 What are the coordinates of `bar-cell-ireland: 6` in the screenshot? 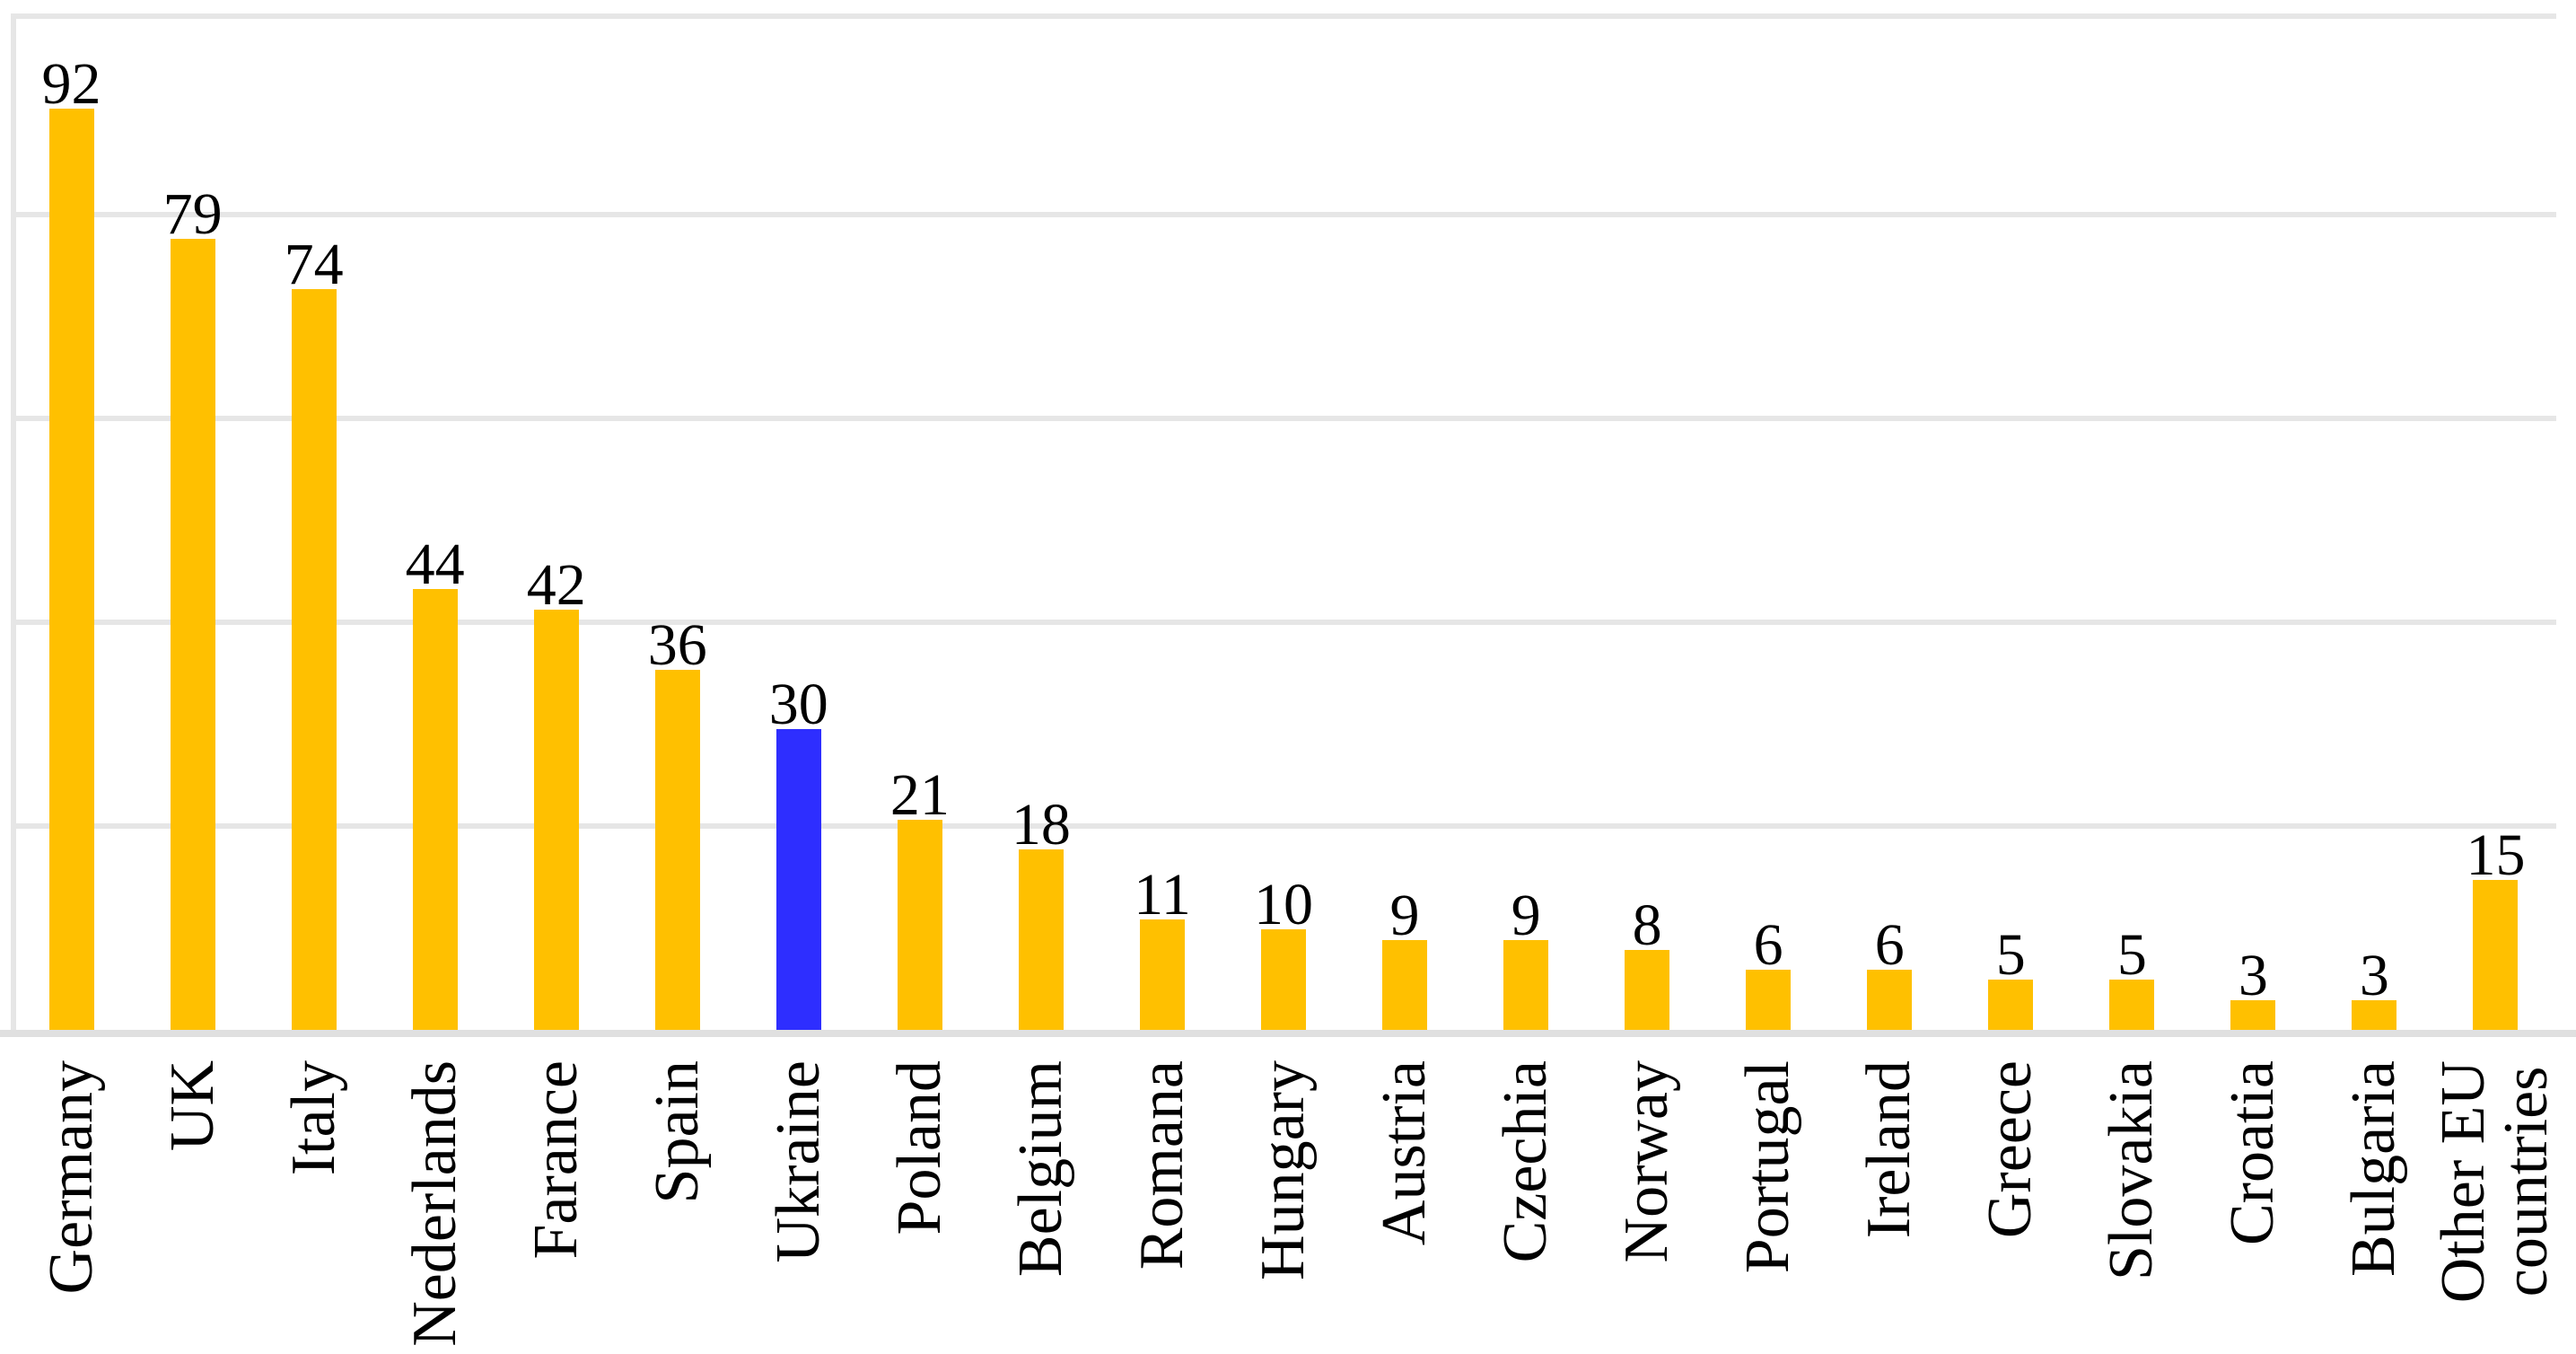 It's located at (1889, 973).